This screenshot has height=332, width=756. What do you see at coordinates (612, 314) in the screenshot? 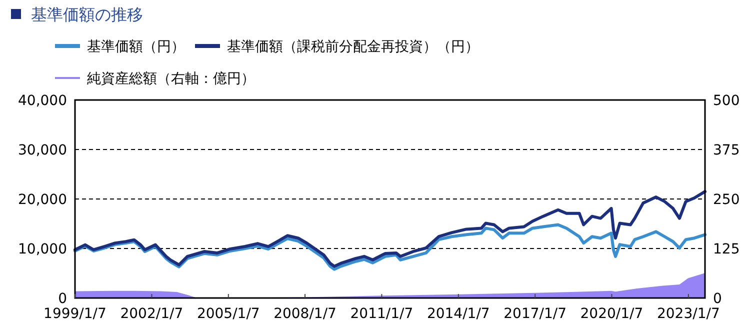
I see `x-tick-label: 2020/1/7` at bounding box center [612, 314].